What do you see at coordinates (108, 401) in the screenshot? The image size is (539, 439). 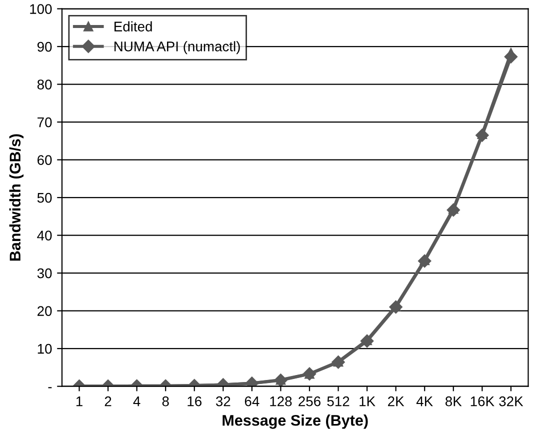 I see `x-tick-label: 2` at bounding box center [108, 401].